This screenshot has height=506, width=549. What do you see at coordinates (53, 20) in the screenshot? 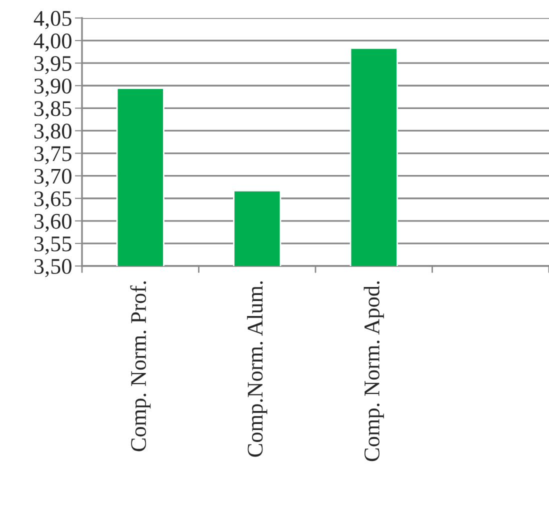
I see `y-tick-label: 4,05` at bounding box center [53, 20].